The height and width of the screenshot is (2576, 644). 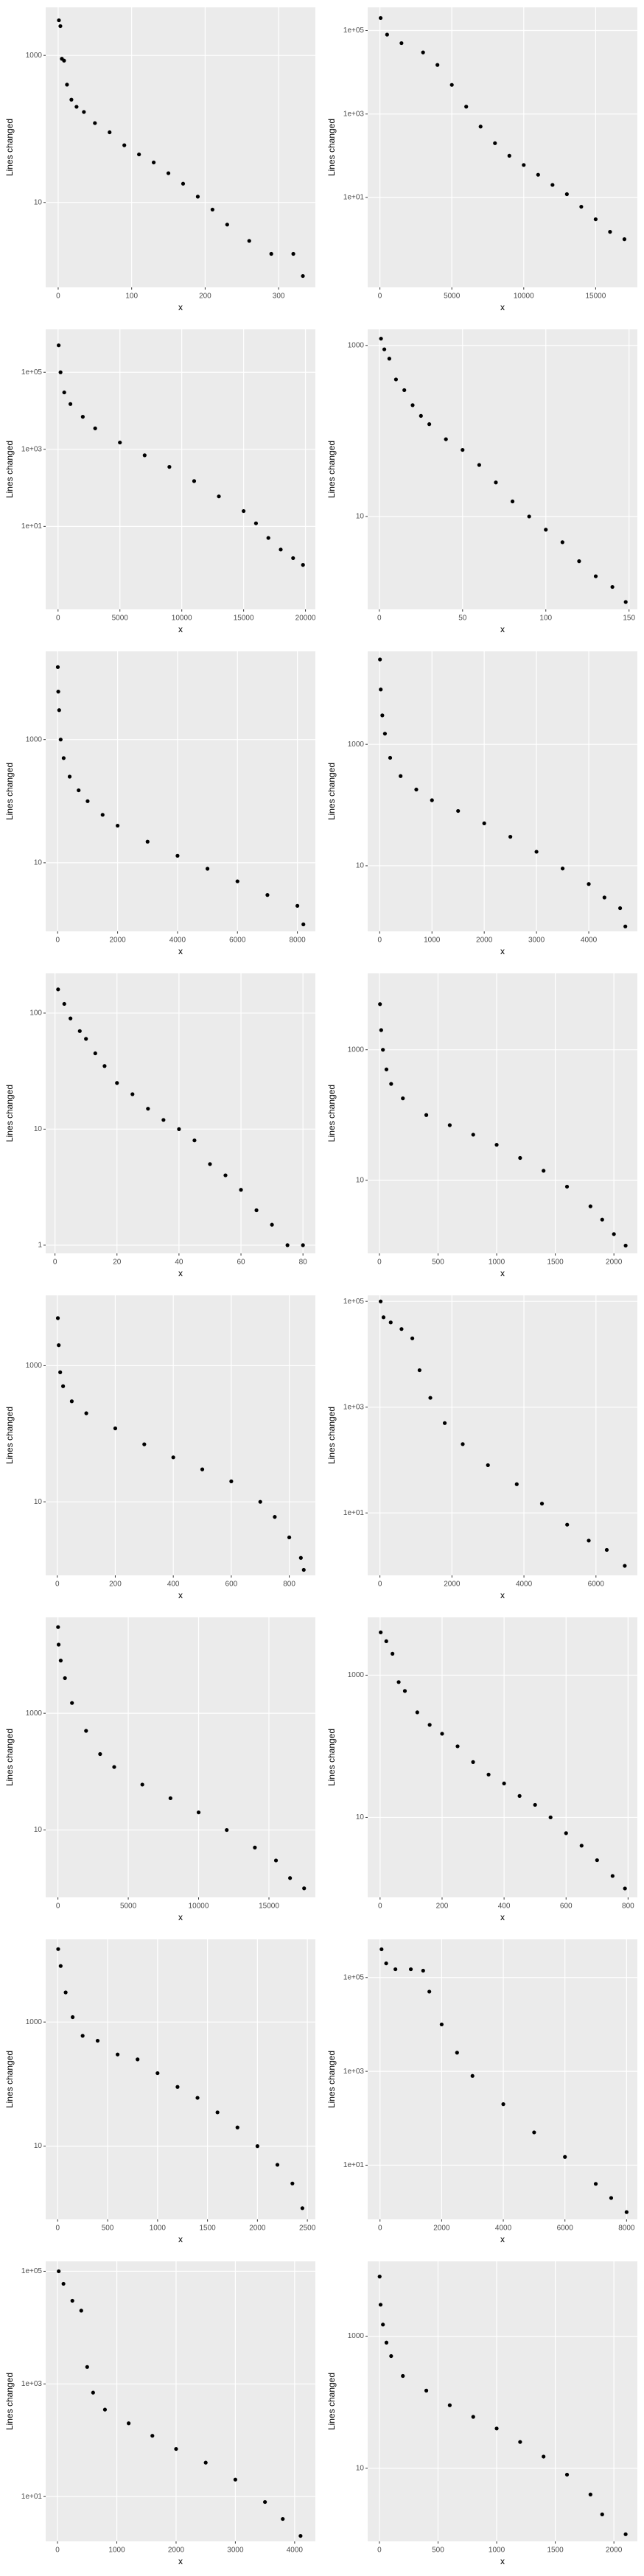 I want to click on y-tick-label: 1000, so click(x=34, y=2022).